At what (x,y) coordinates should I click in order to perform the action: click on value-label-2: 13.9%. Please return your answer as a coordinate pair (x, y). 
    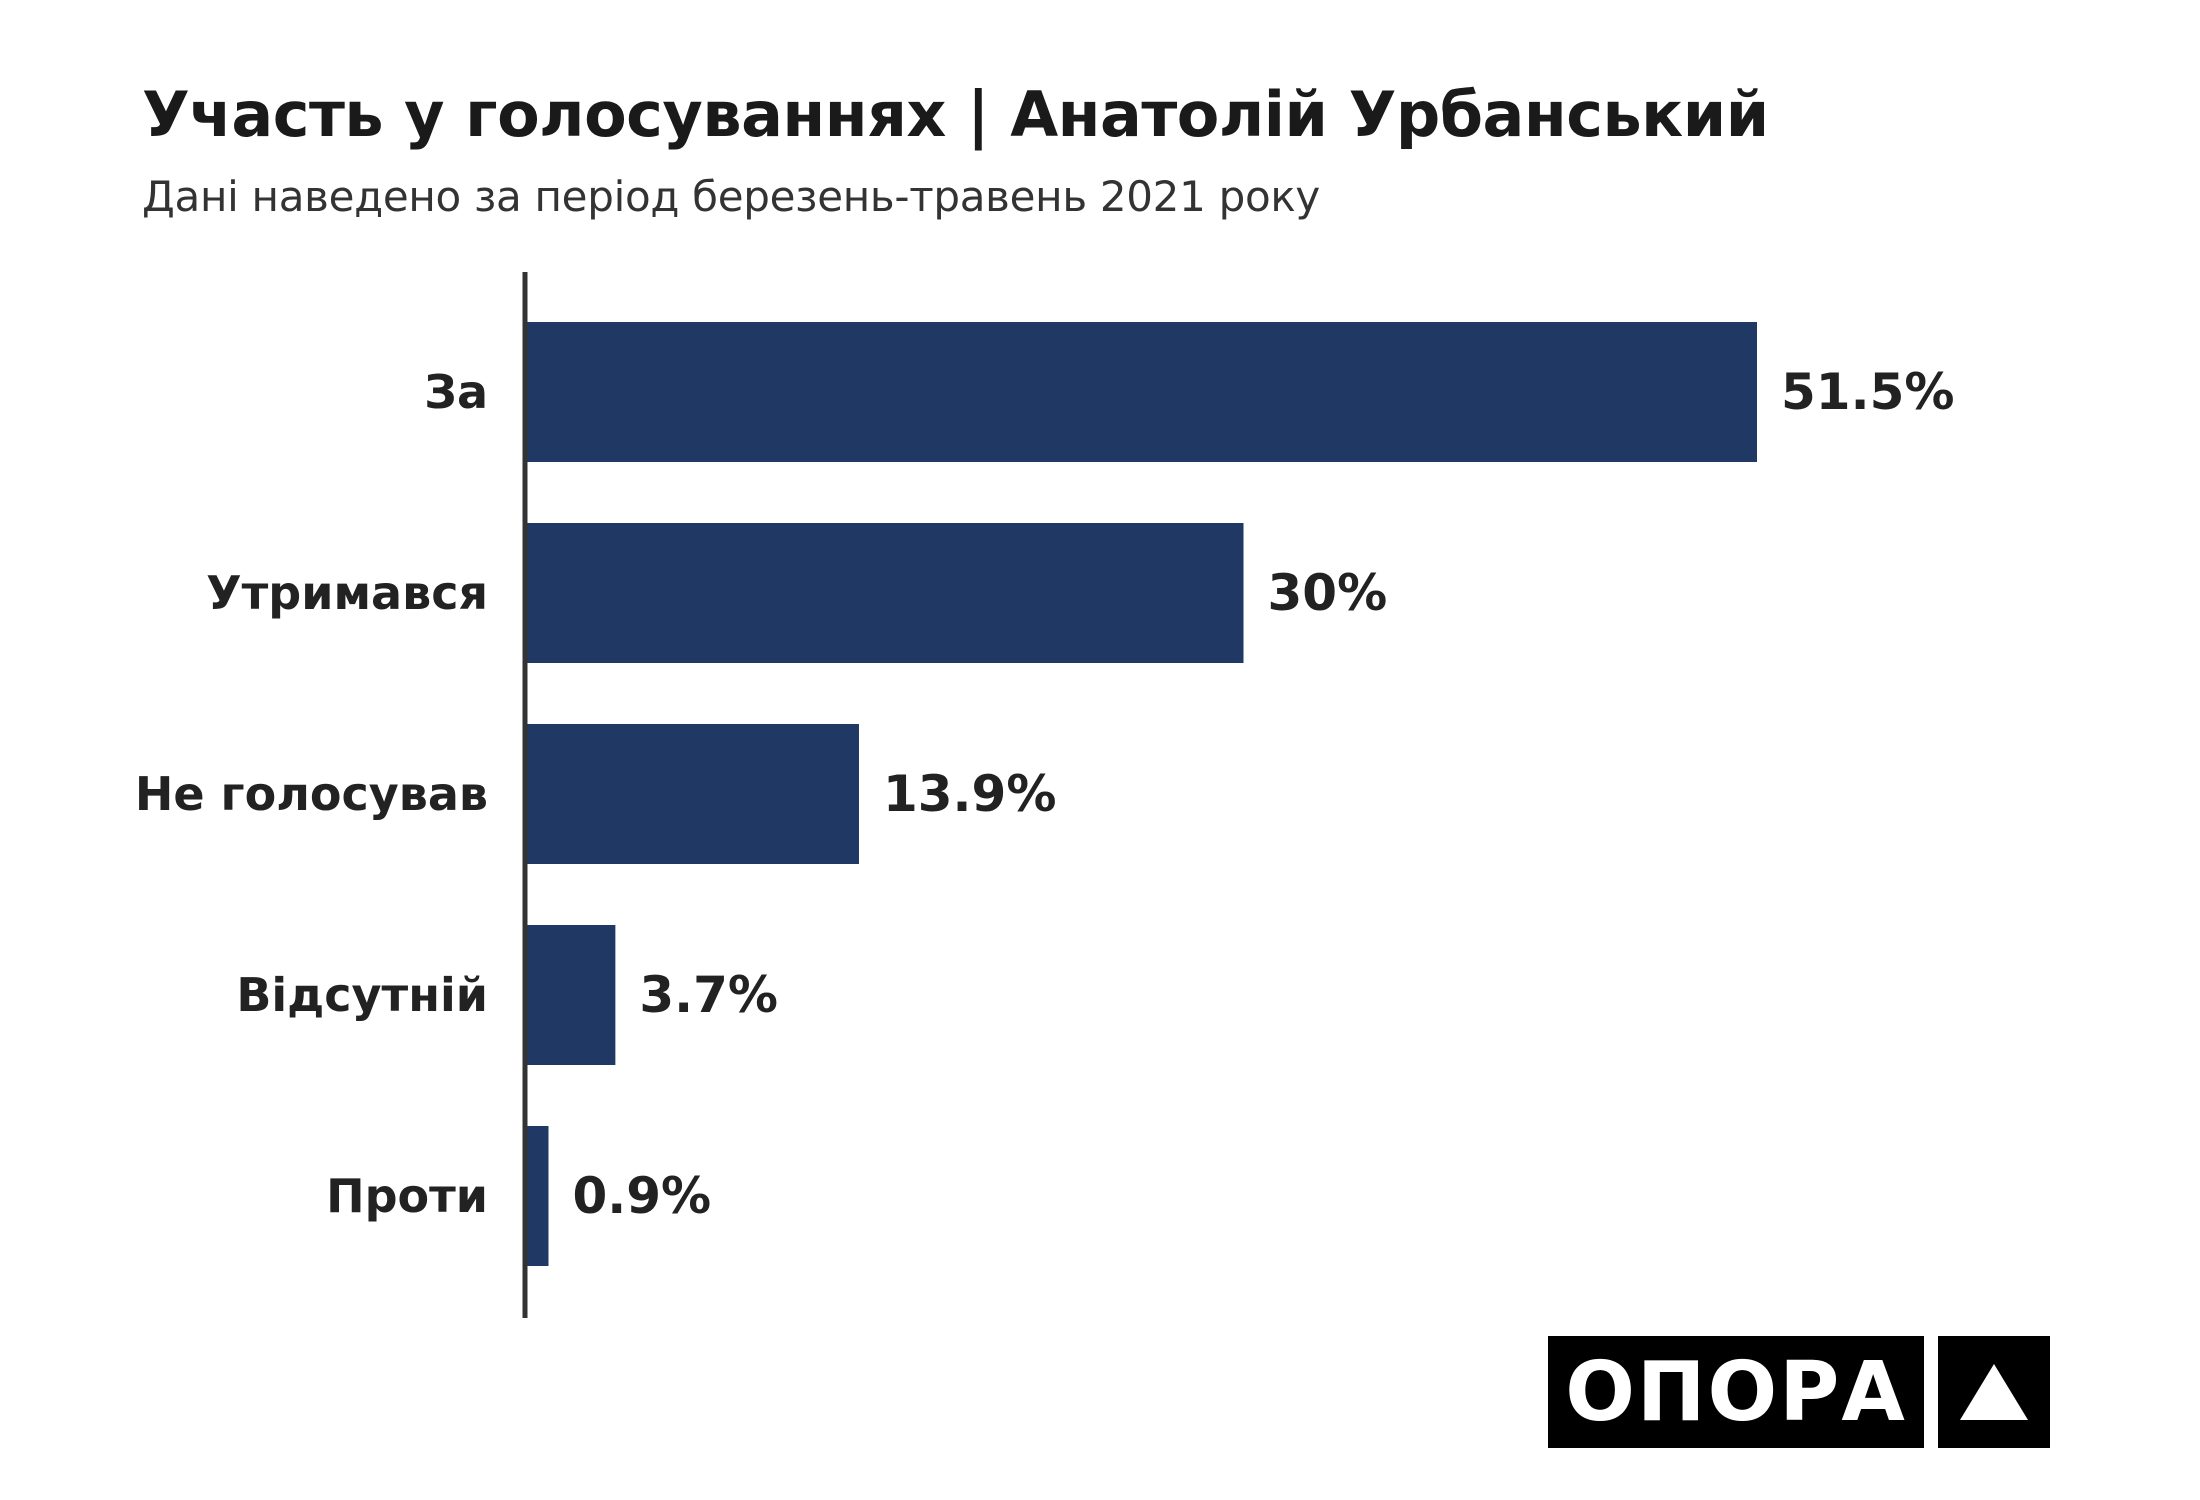
    Looking at the image, I should click on (969, 794).